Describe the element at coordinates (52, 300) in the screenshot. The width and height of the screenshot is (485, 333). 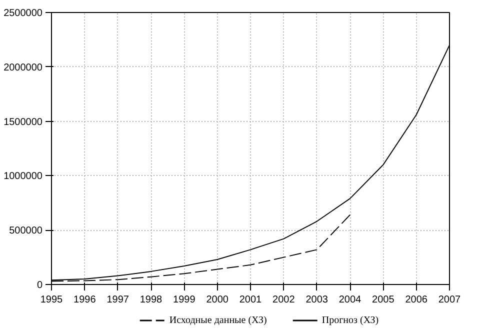
I see `x-tick-label: 1995` at that location.